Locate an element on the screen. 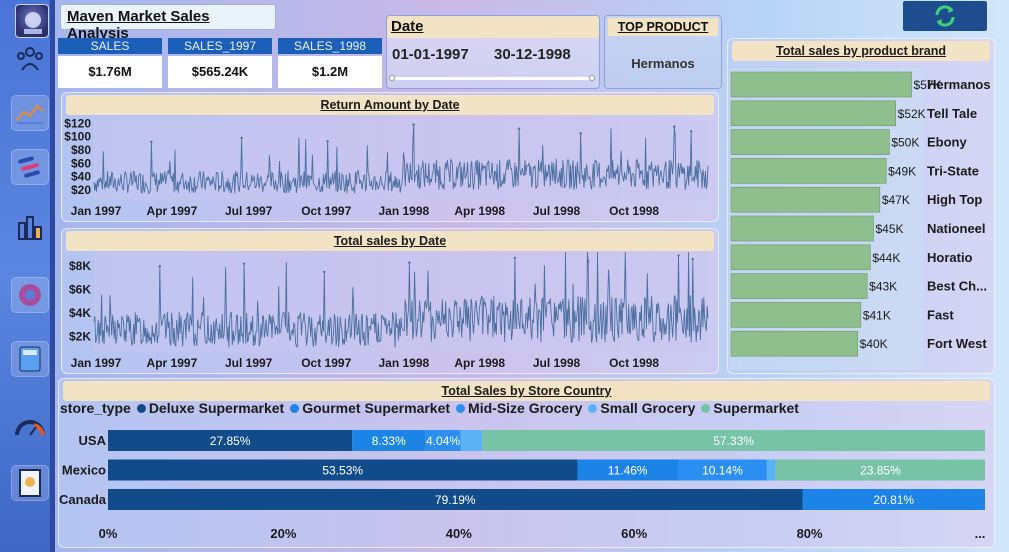  y-tick-label: $4K is located at coordinates (80, 313).